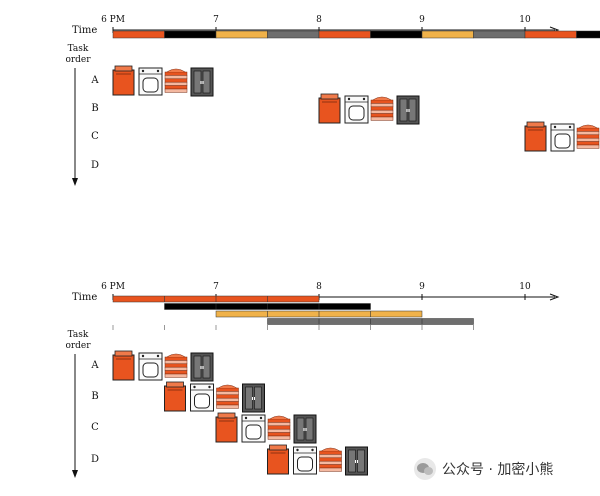 The height and width of the screenshot is (496, 600). Describe the element at coordinates (216, 20) in the screenshot. I see `time-tick-label: 7` at that location.